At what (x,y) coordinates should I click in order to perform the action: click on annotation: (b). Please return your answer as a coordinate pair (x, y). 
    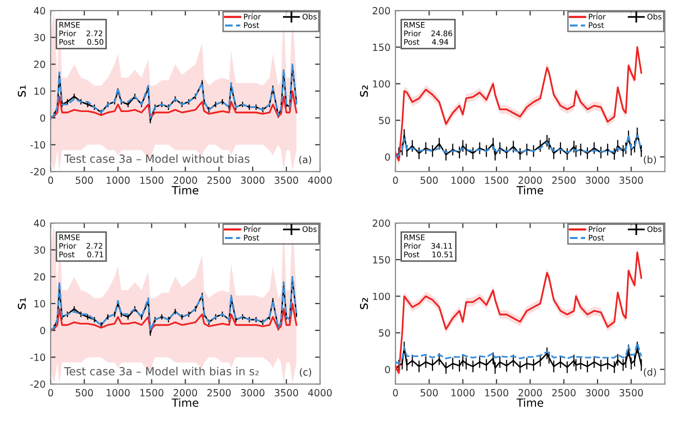
    Looking at the image, I should click on (650, 160).